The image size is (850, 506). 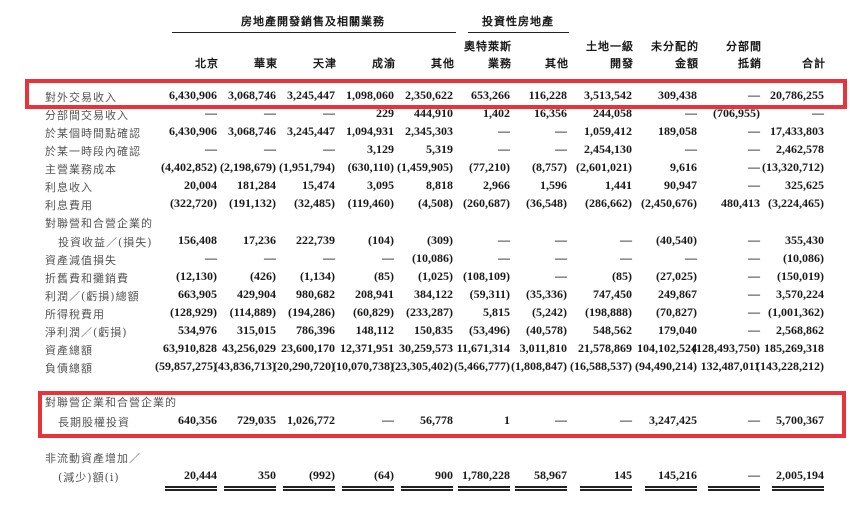 What do you see at coordinates (429, 312) in the screenshot?
I see `table-cell: (233,287)` at bounding box center [429, 312].